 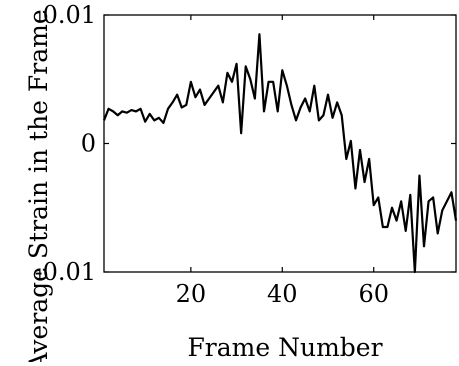 What do you see at coordinates (284, 347) in the screenshot?
I see `x-axis-label: Frame Number` at bounding box center [284, 347].